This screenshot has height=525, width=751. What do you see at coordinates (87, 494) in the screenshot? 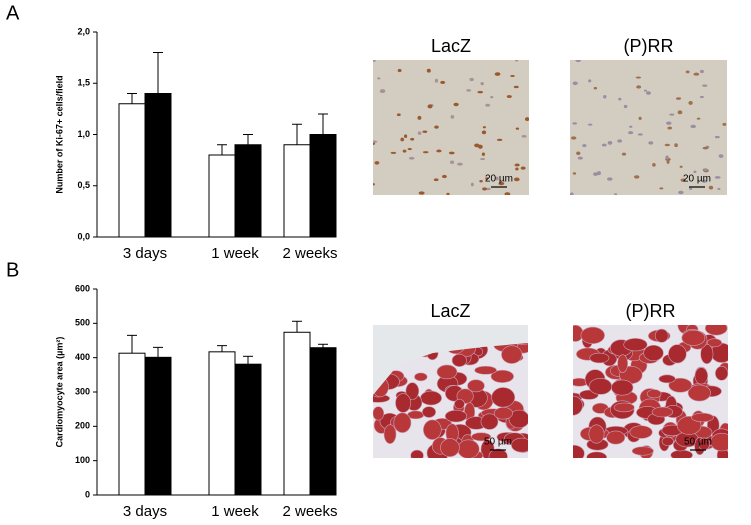
I see `y-tick-label: 0` at bounding box center [87, 494].